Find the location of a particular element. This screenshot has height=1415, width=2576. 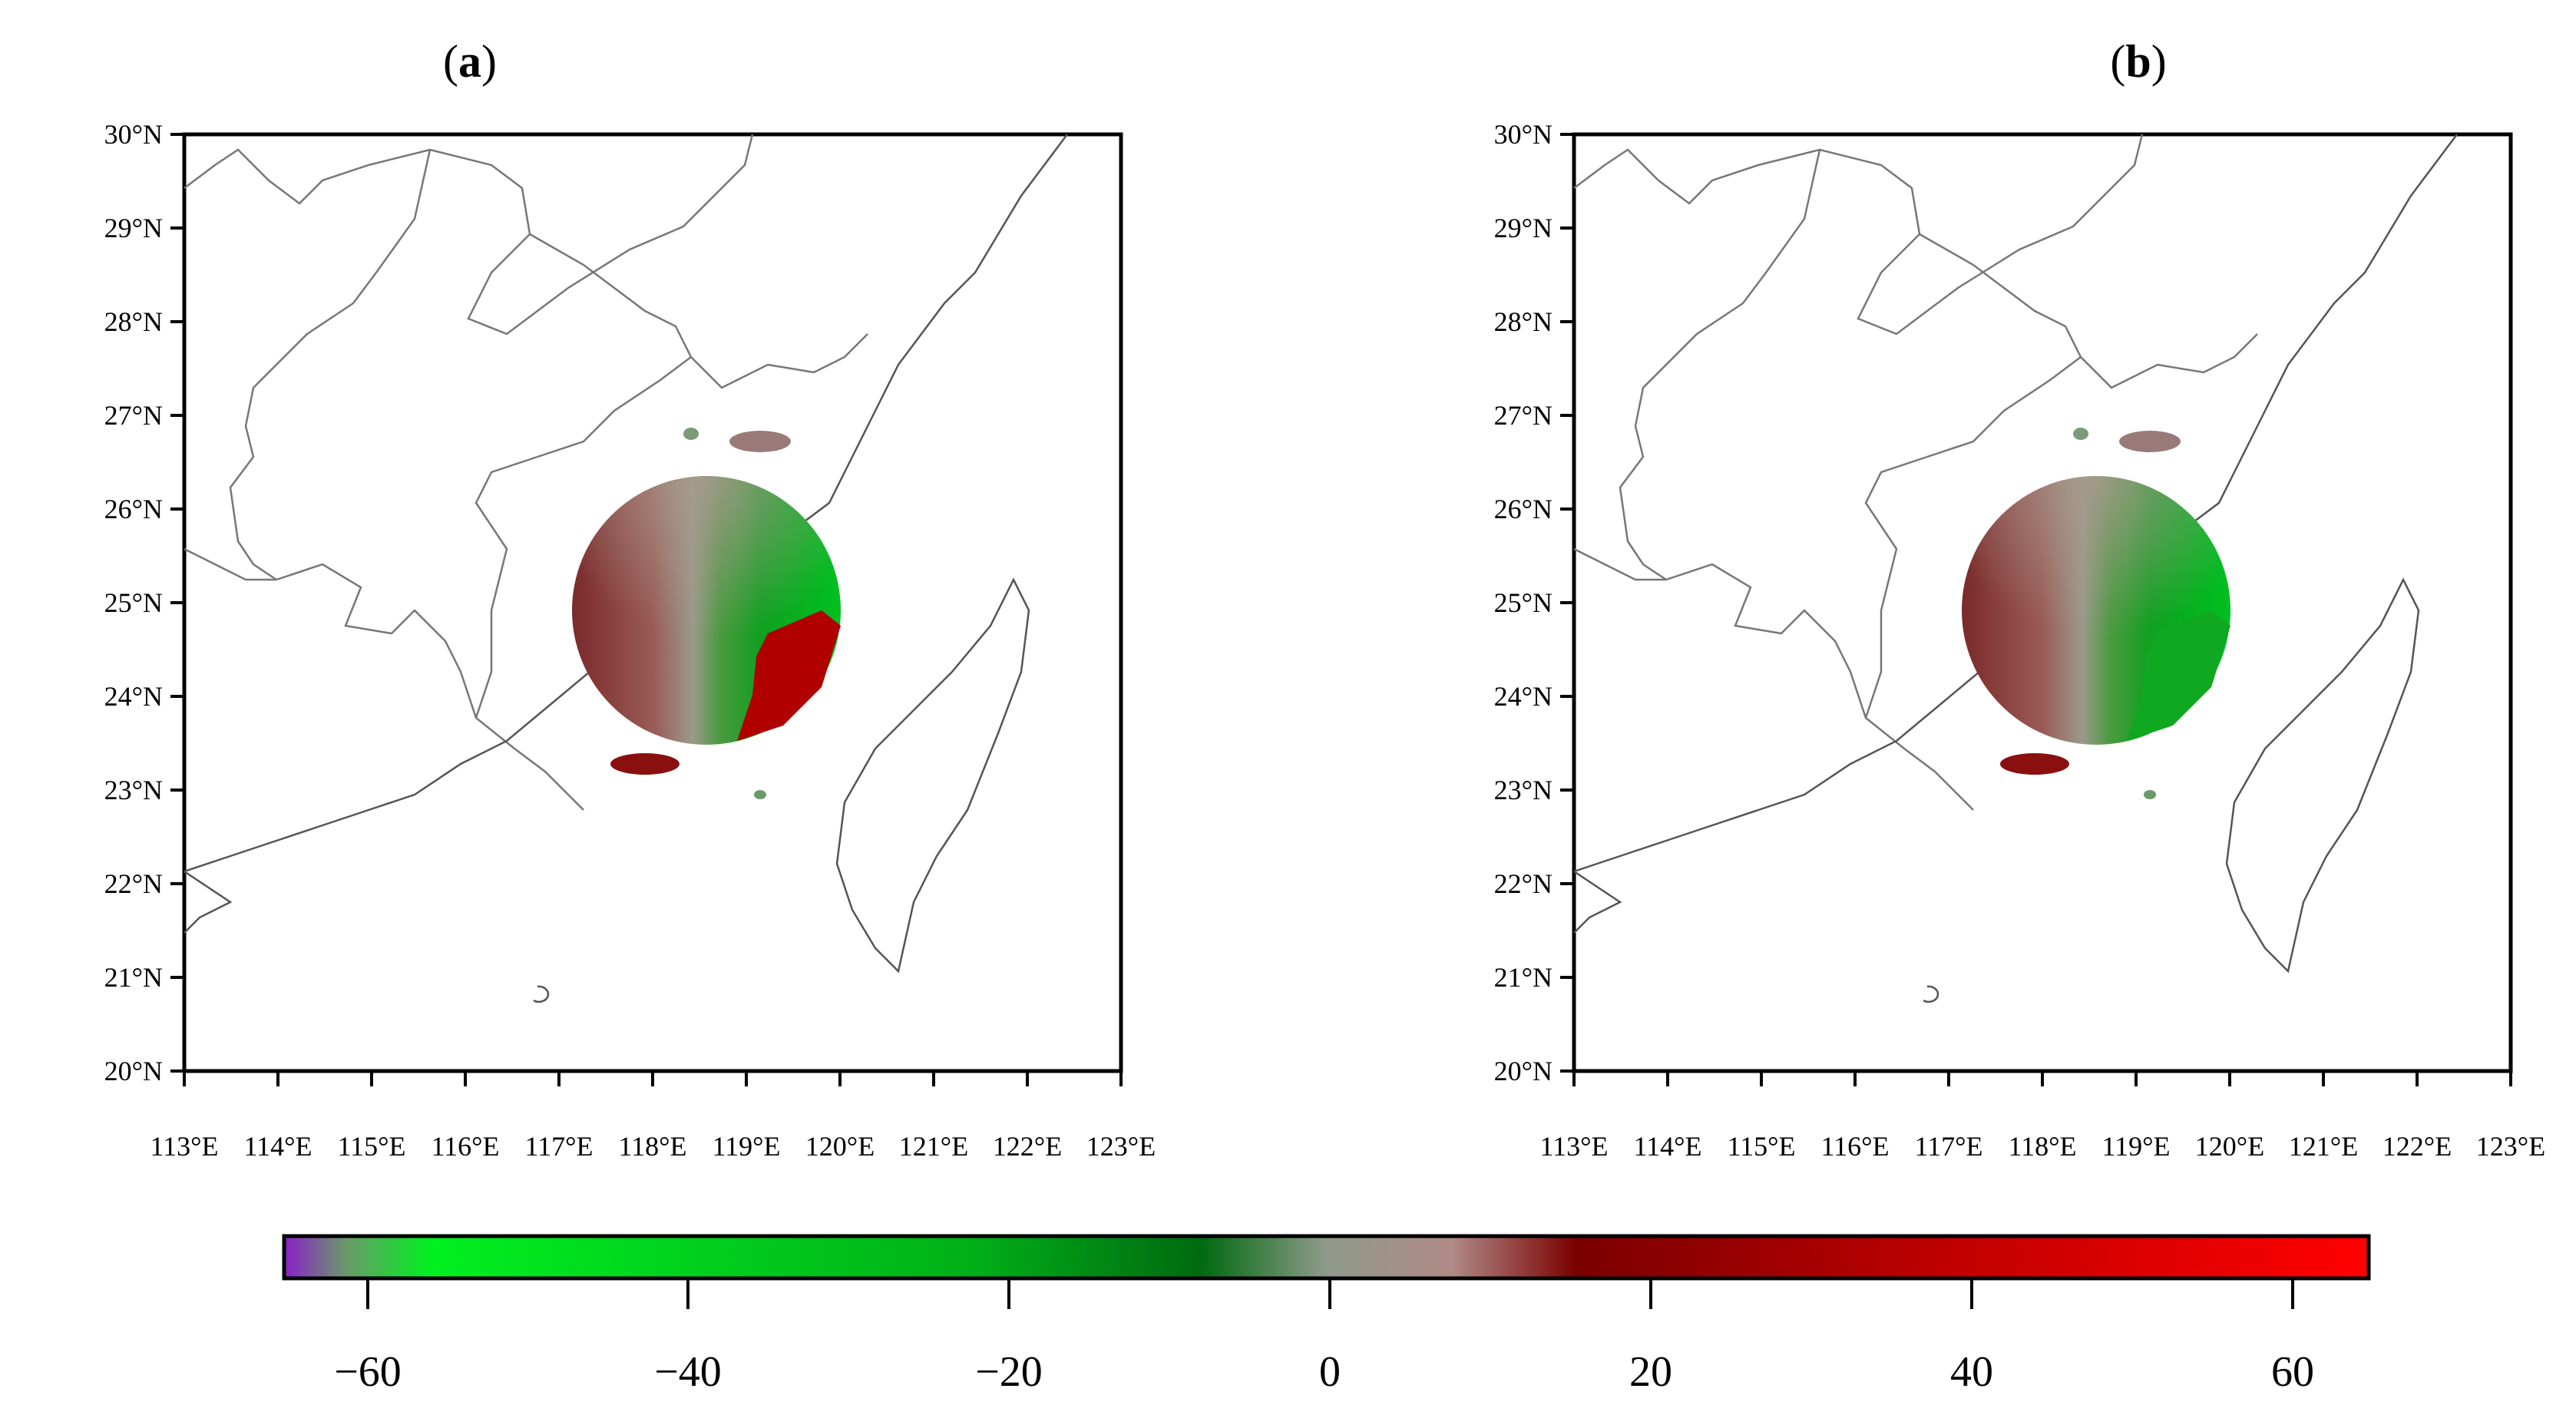

colorbar-tick-label: 60 is located at coordinates (2292, 1372).